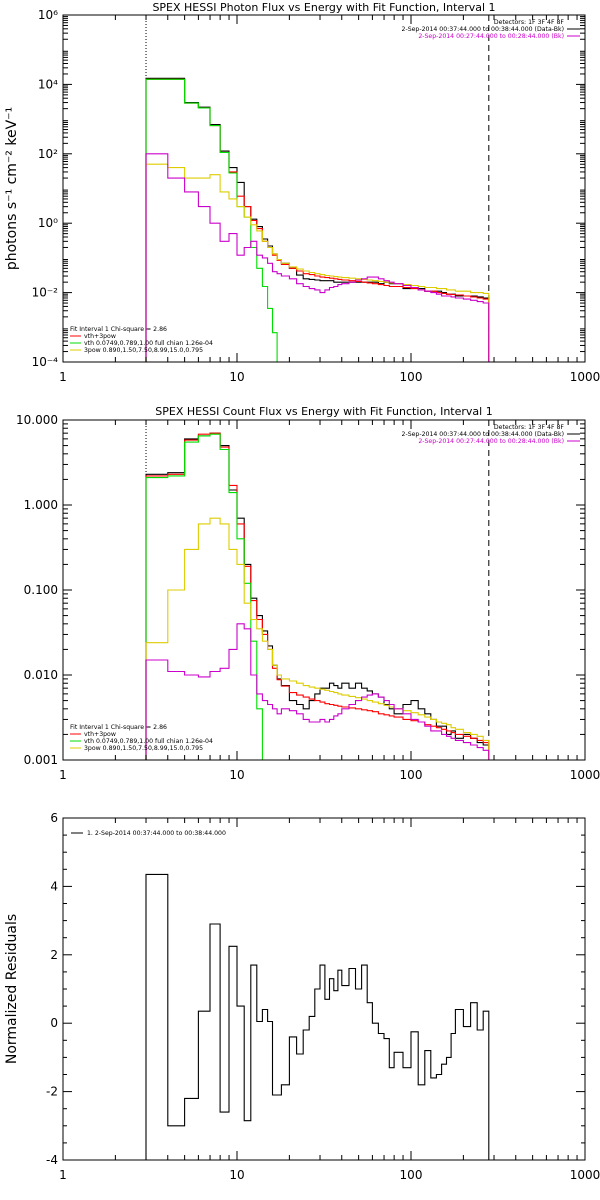 This screenshot has height=1200, width=600. I want to click on count-y-tick-label: 0.100, so click(41, 590).